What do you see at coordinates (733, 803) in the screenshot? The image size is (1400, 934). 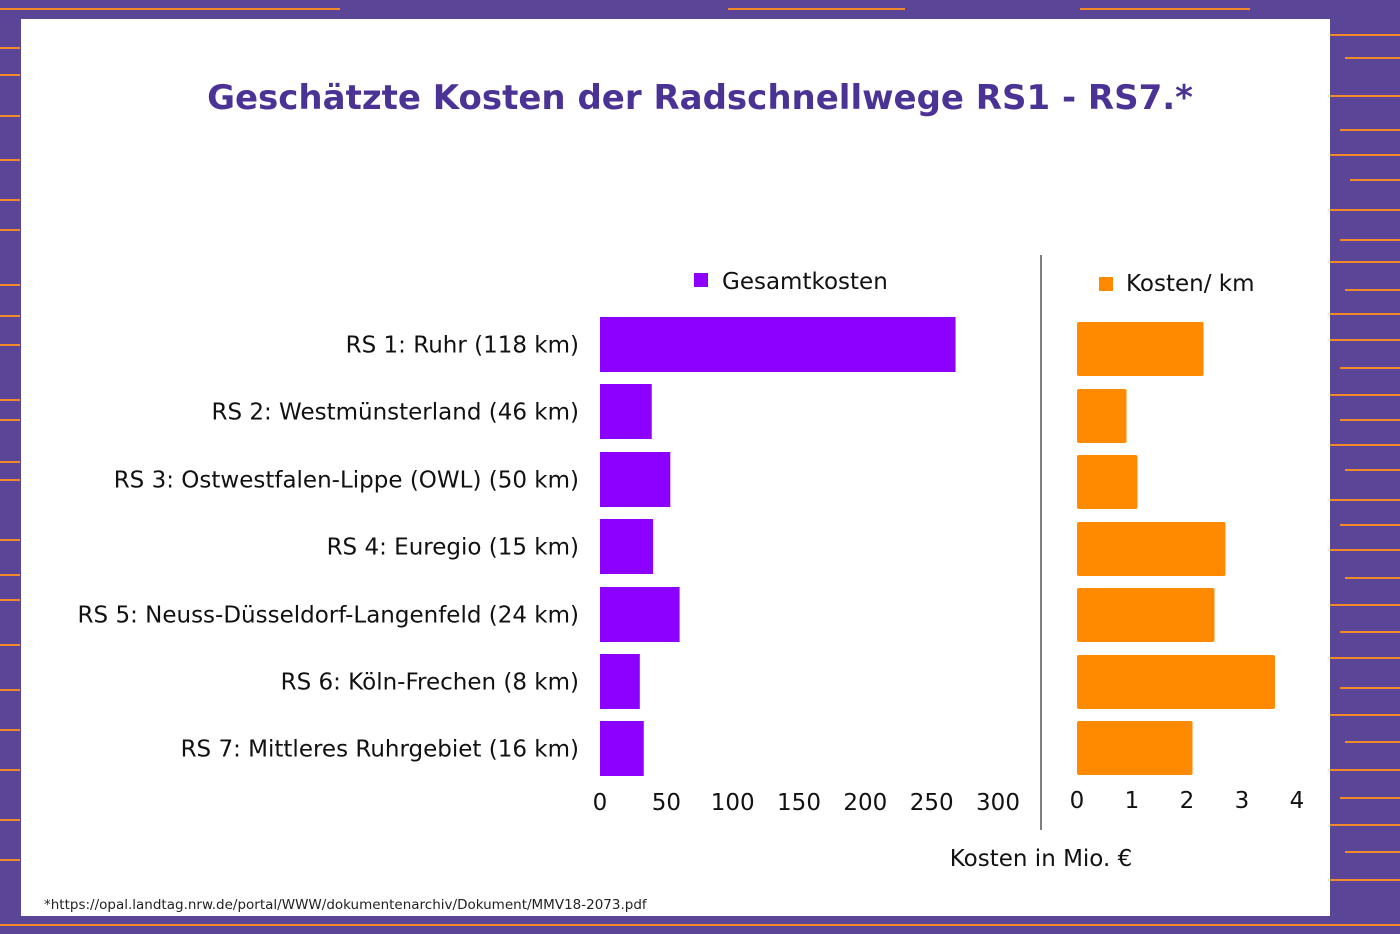 I see `x-tick-label-left: 100` at bounding box center [733, 803].